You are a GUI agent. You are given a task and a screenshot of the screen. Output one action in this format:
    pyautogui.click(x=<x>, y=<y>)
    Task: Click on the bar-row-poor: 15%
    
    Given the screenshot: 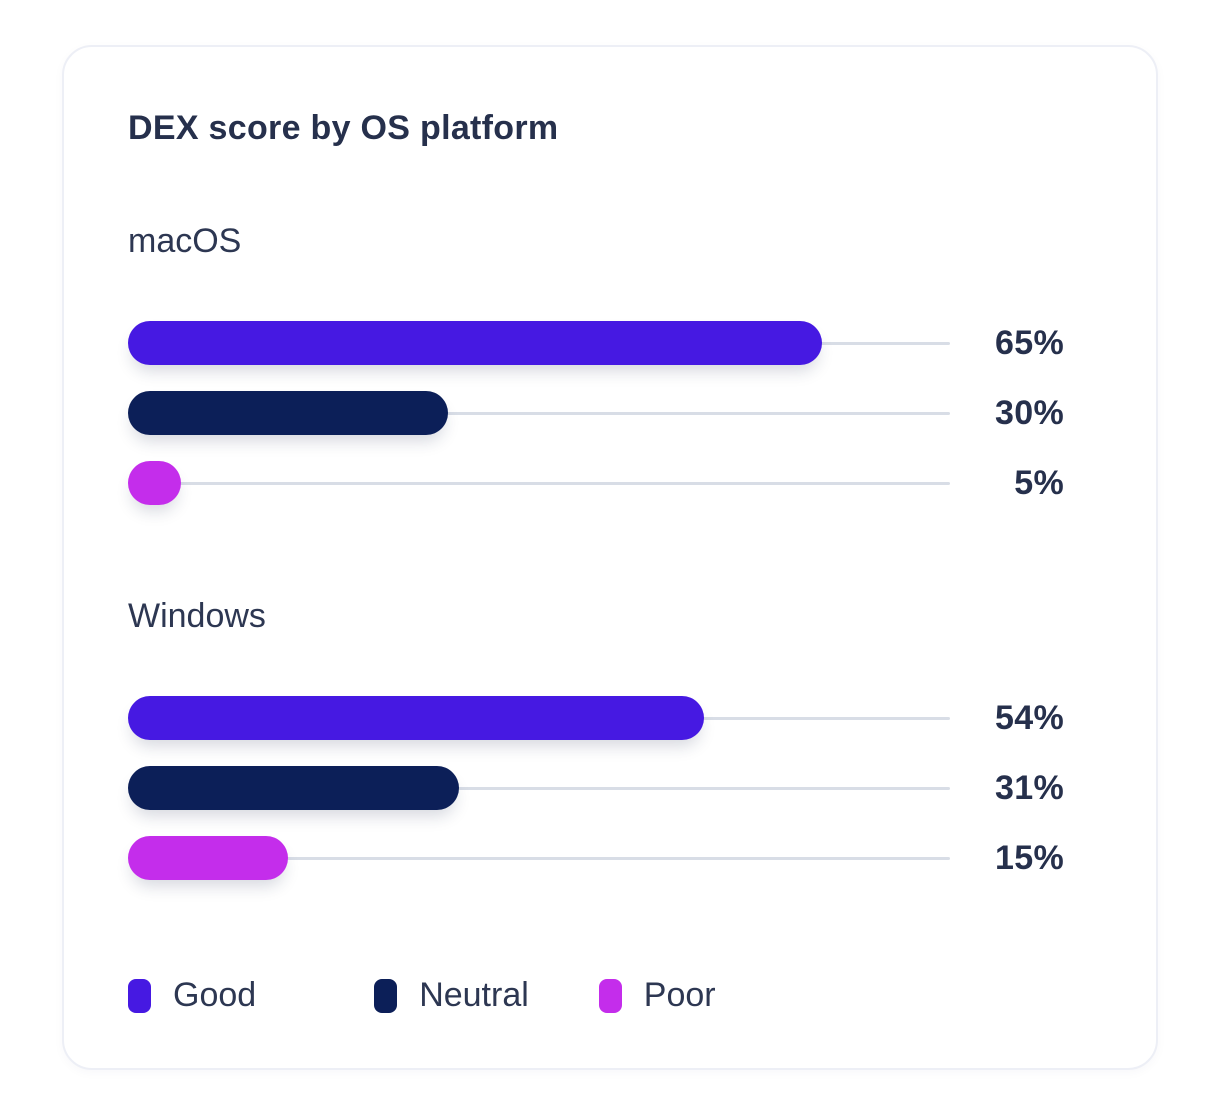 What is the action you would take?
    pyautogui.click(x=596, y=858)
    